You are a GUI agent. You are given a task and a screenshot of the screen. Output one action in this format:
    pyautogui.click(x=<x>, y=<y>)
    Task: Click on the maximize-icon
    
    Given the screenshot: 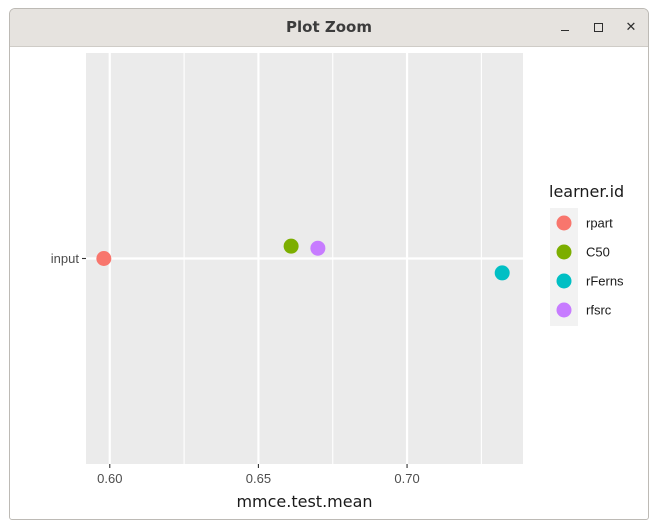 What is the action you would take?
    pyautogui.click(x=598, y=27)
    